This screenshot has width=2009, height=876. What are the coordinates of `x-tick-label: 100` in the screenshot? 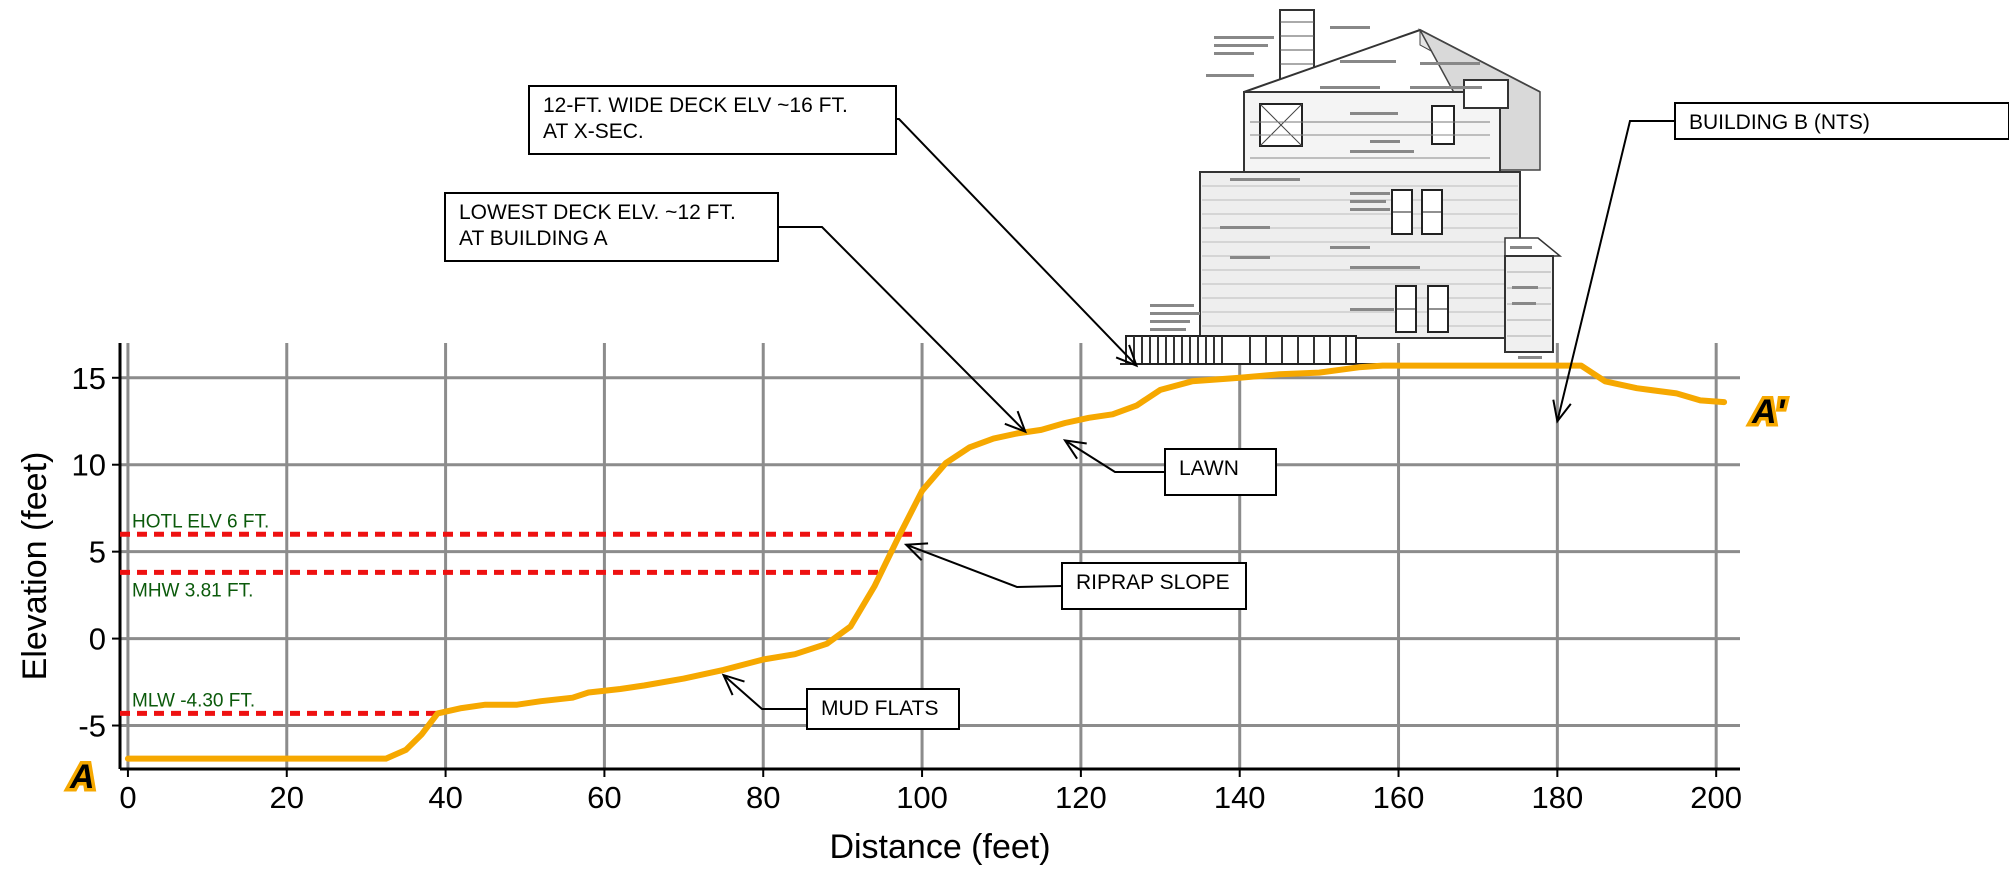 It's located at (922, 797).